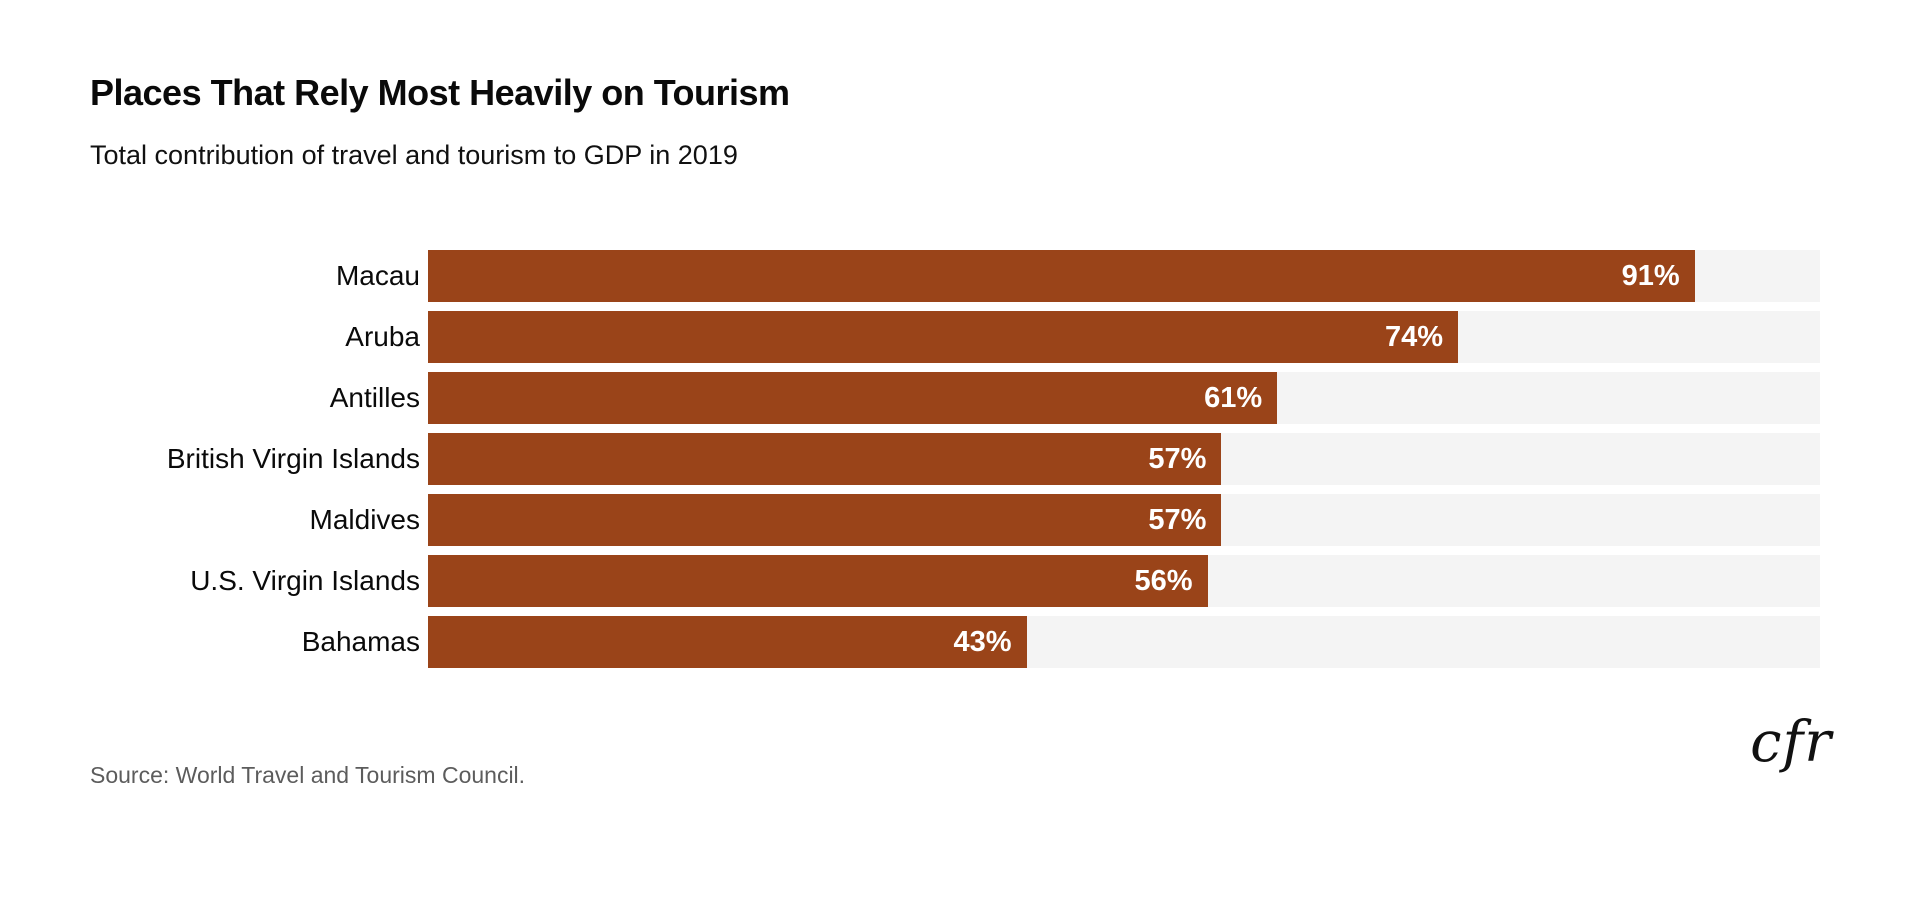  I want to click on bar: 74%, so click(943, 337).